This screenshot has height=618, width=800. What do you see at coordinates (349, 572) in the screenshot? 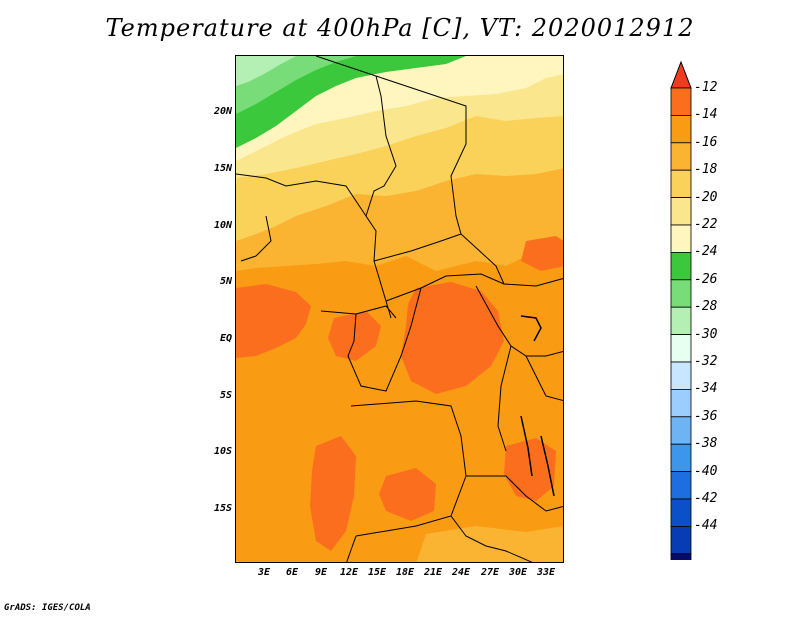
I see `lon-label-12e: 12E` at bounding box center [349, 572].